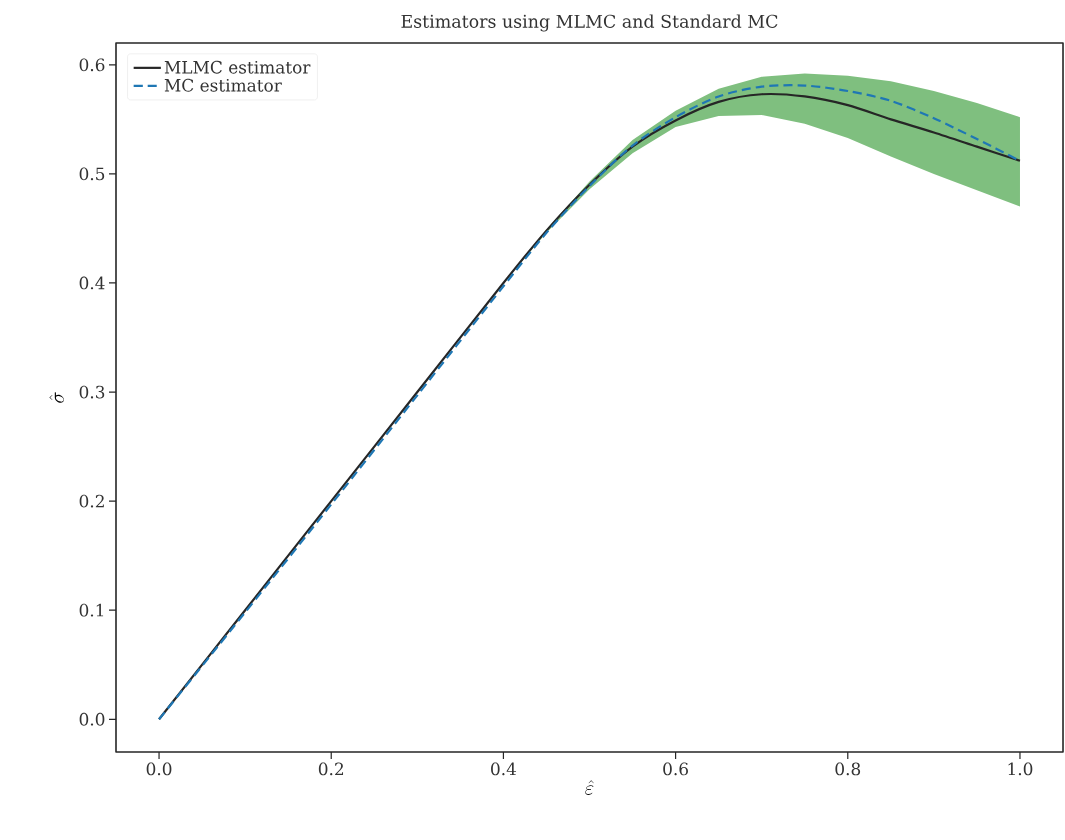  Describe the element at coordinates (92, 174) in the screenshot. I see `y-tick-label: 0.5` at that location.